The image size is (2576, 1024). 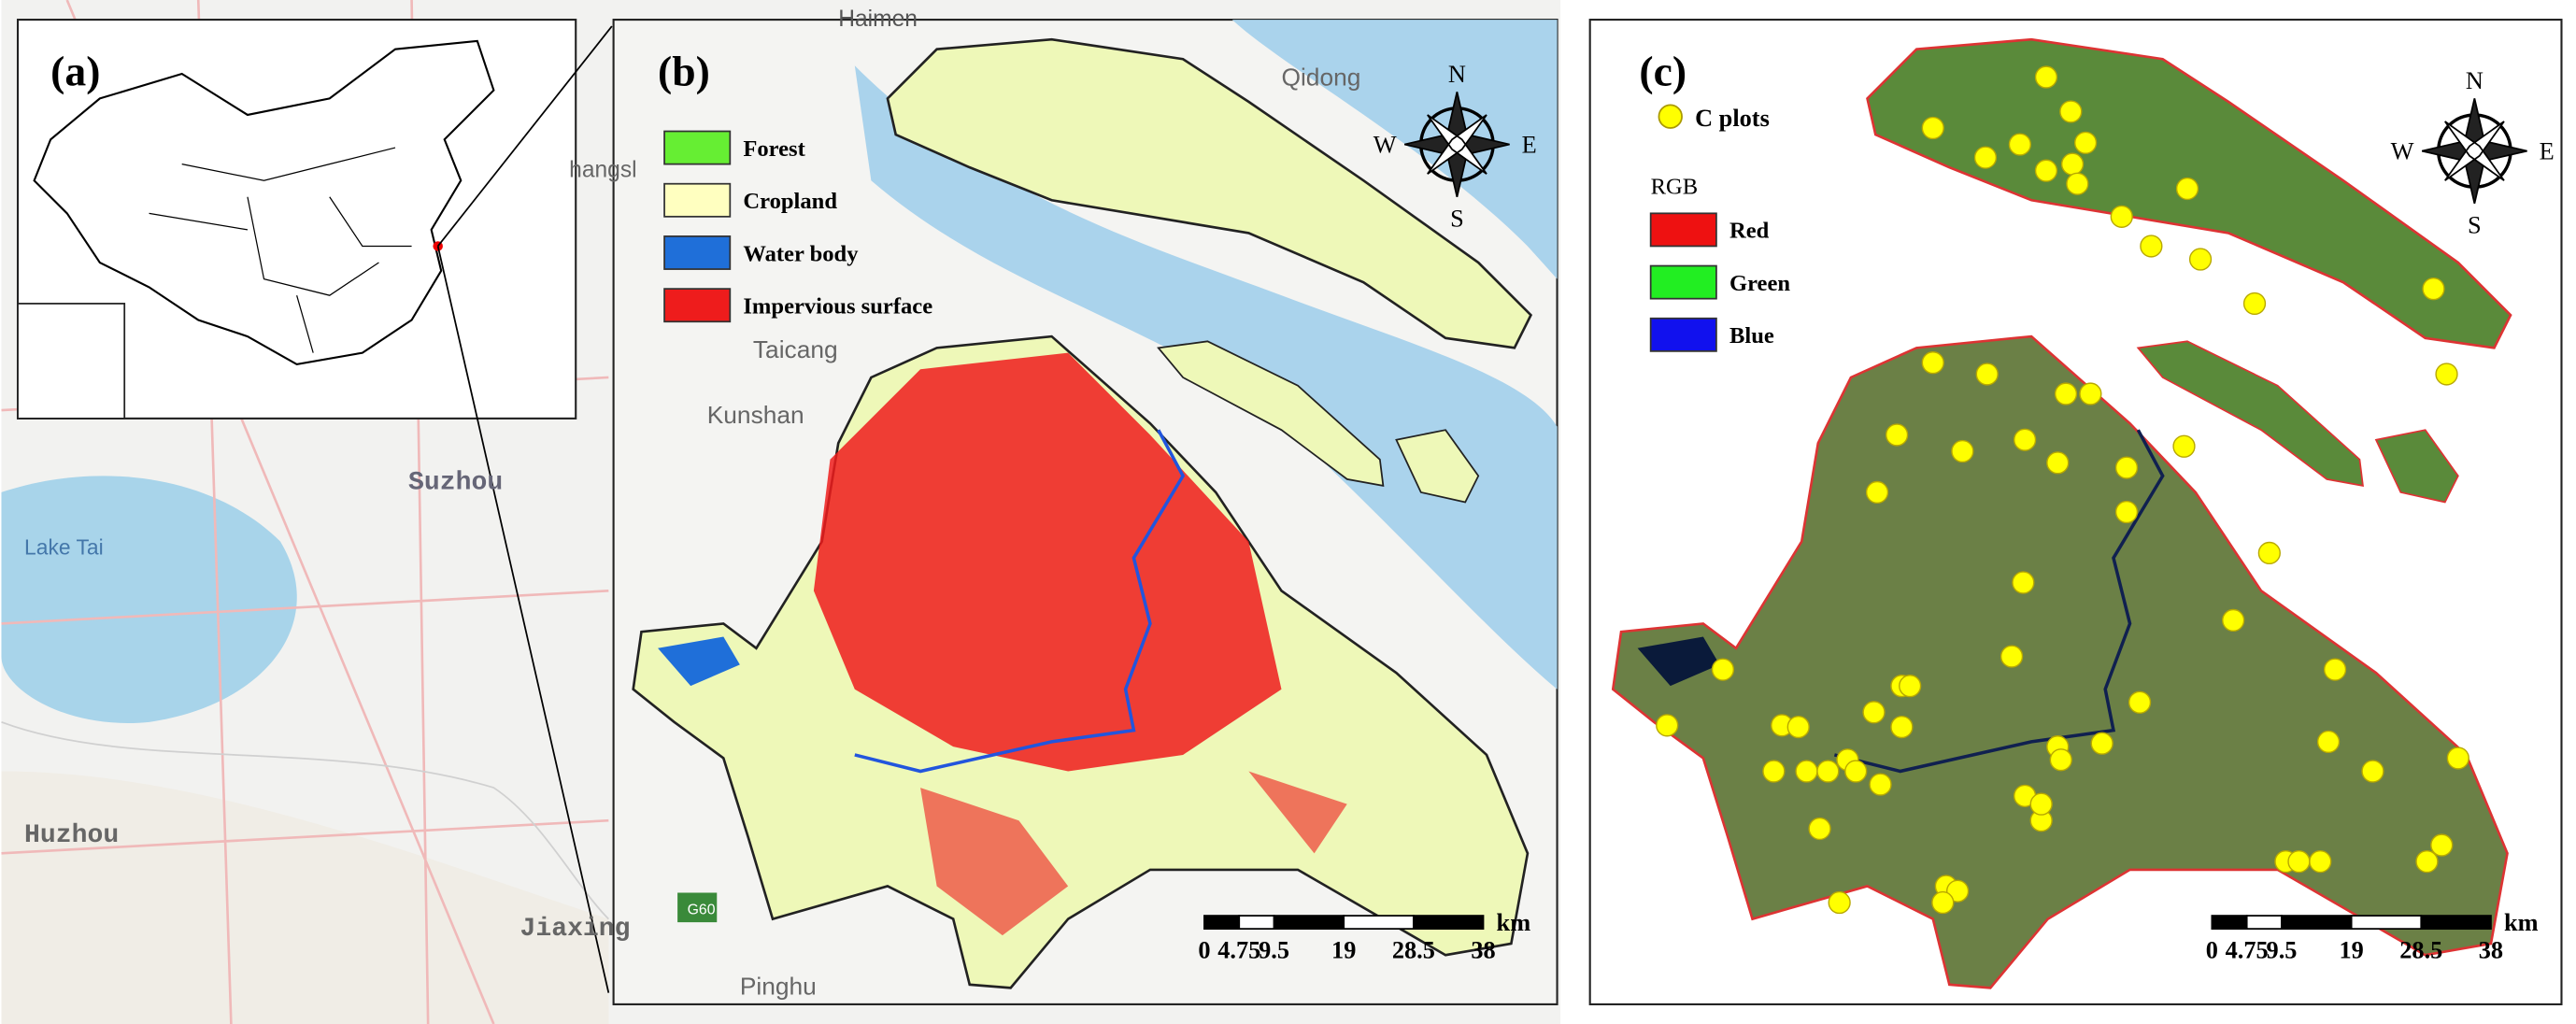 What do you see at coordinates (698, 907) in the screenshot?
I see `road-shield` at bounding box center [698, 907].